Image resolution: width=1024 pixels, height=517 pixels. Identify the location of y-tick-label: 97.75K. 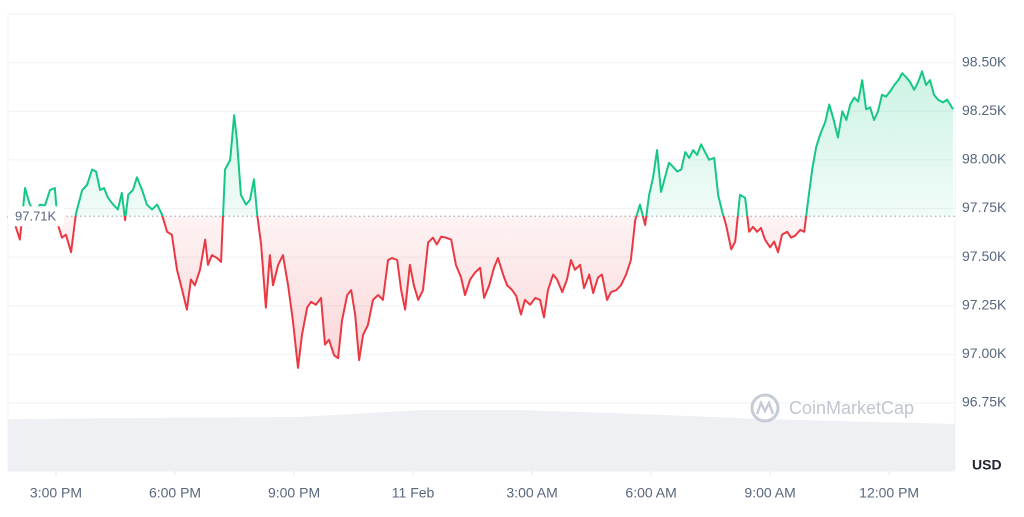
(984, 207).